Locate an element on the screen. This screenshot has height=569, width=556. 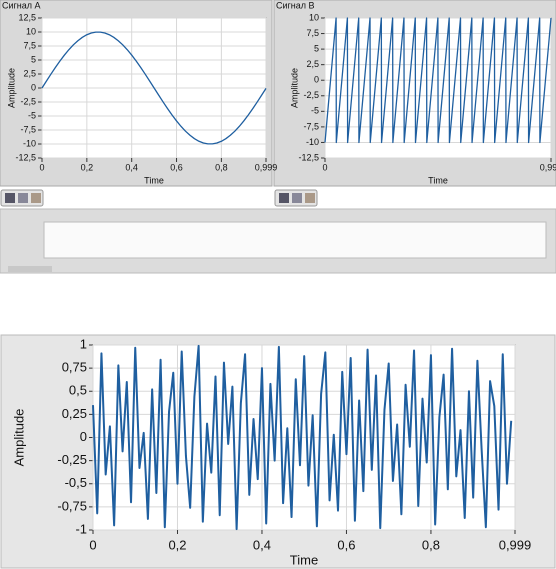
strip-plot is located at coordinates (295, 240).